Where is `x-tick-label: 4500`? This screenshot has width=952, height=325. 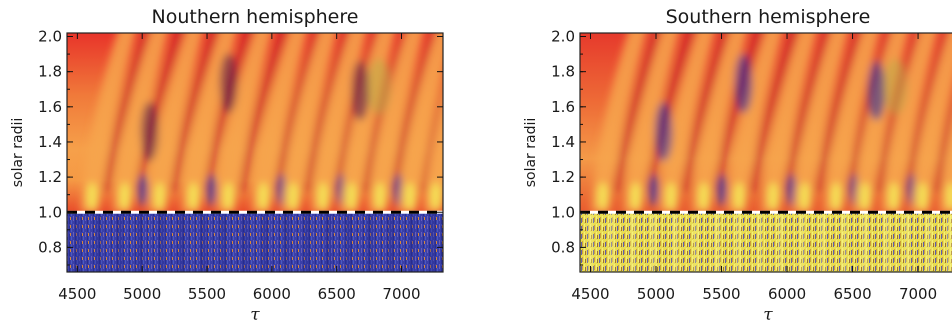 x-tick-label: 4500 is located at coordinates (590, 294).